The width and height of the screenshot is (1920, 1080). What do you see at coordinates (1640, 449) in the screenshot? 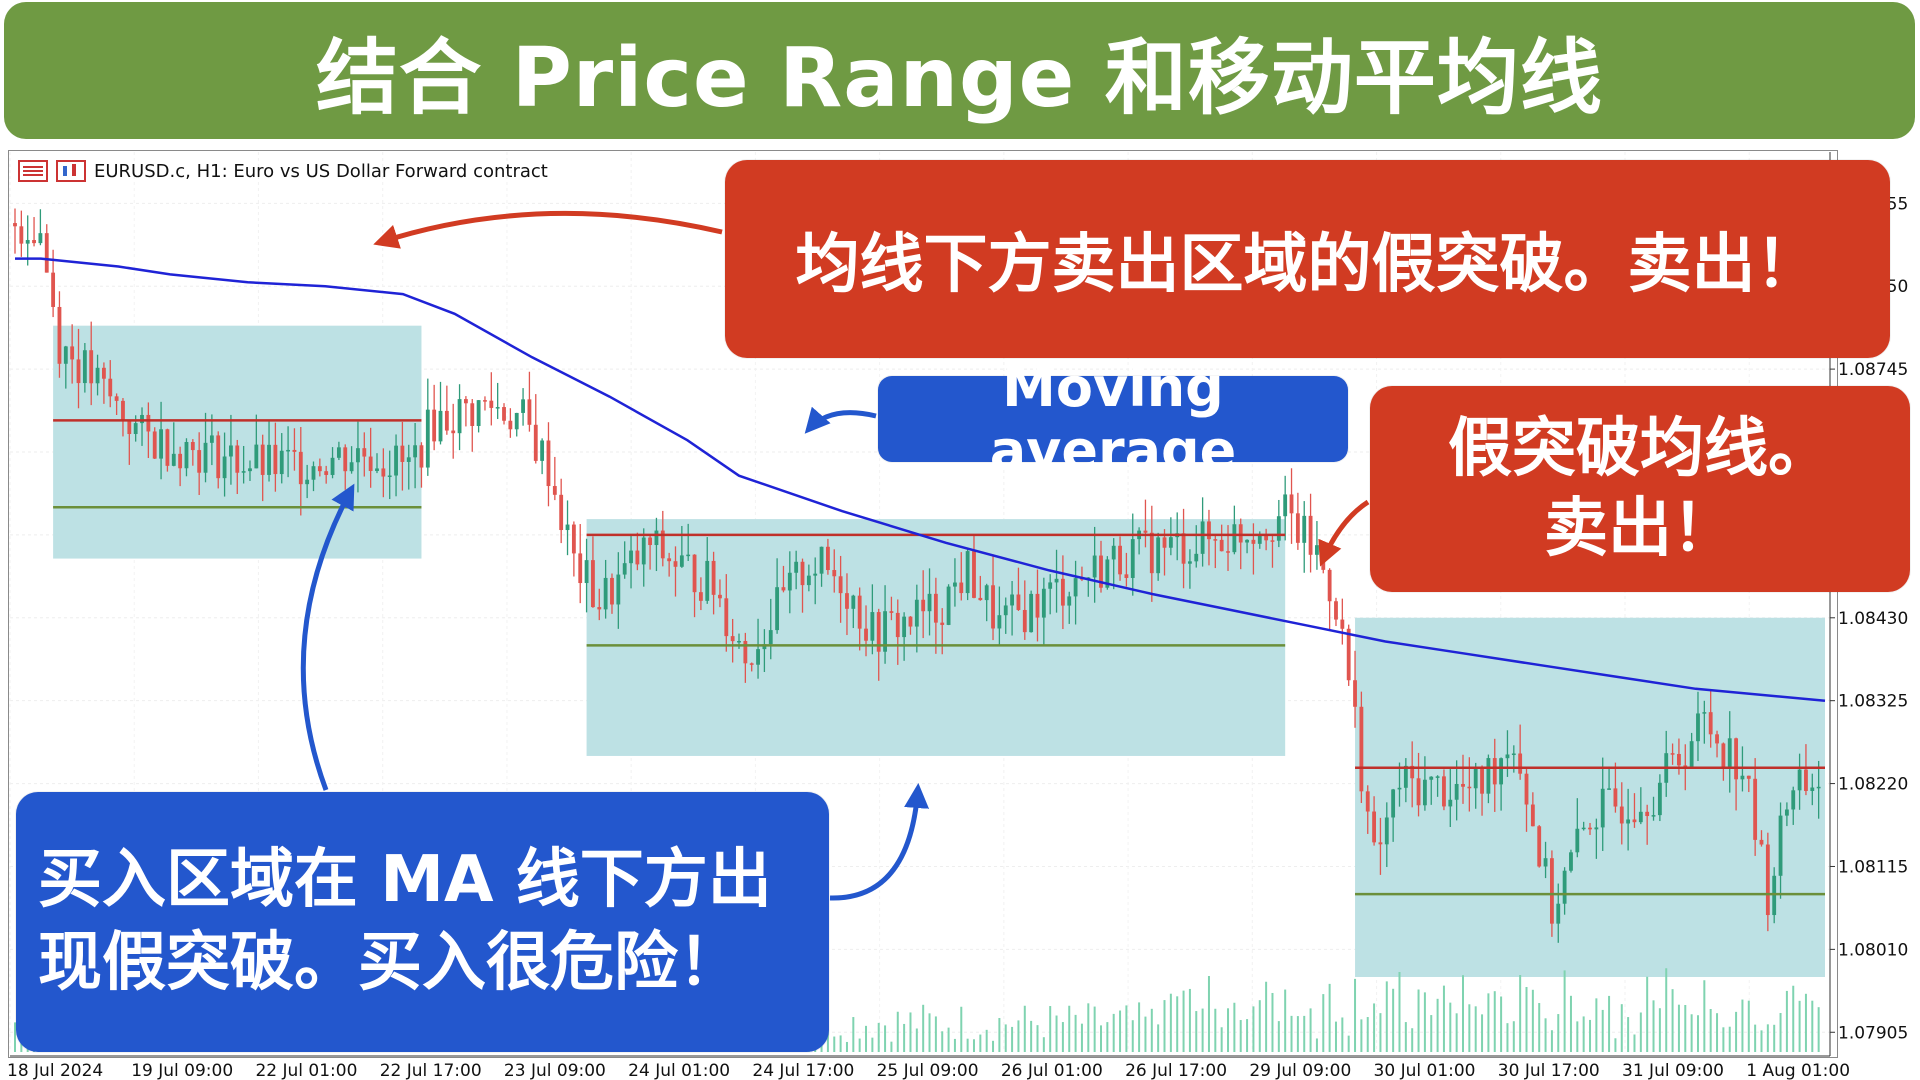
I see `callout-right-line1: 假突破均线。` at bounding box center [1640, 449].